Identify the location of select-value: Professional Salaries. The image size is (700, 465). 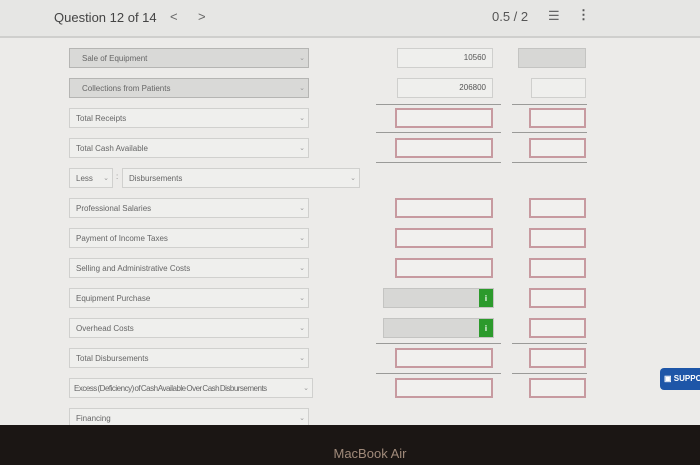
(114, 208).